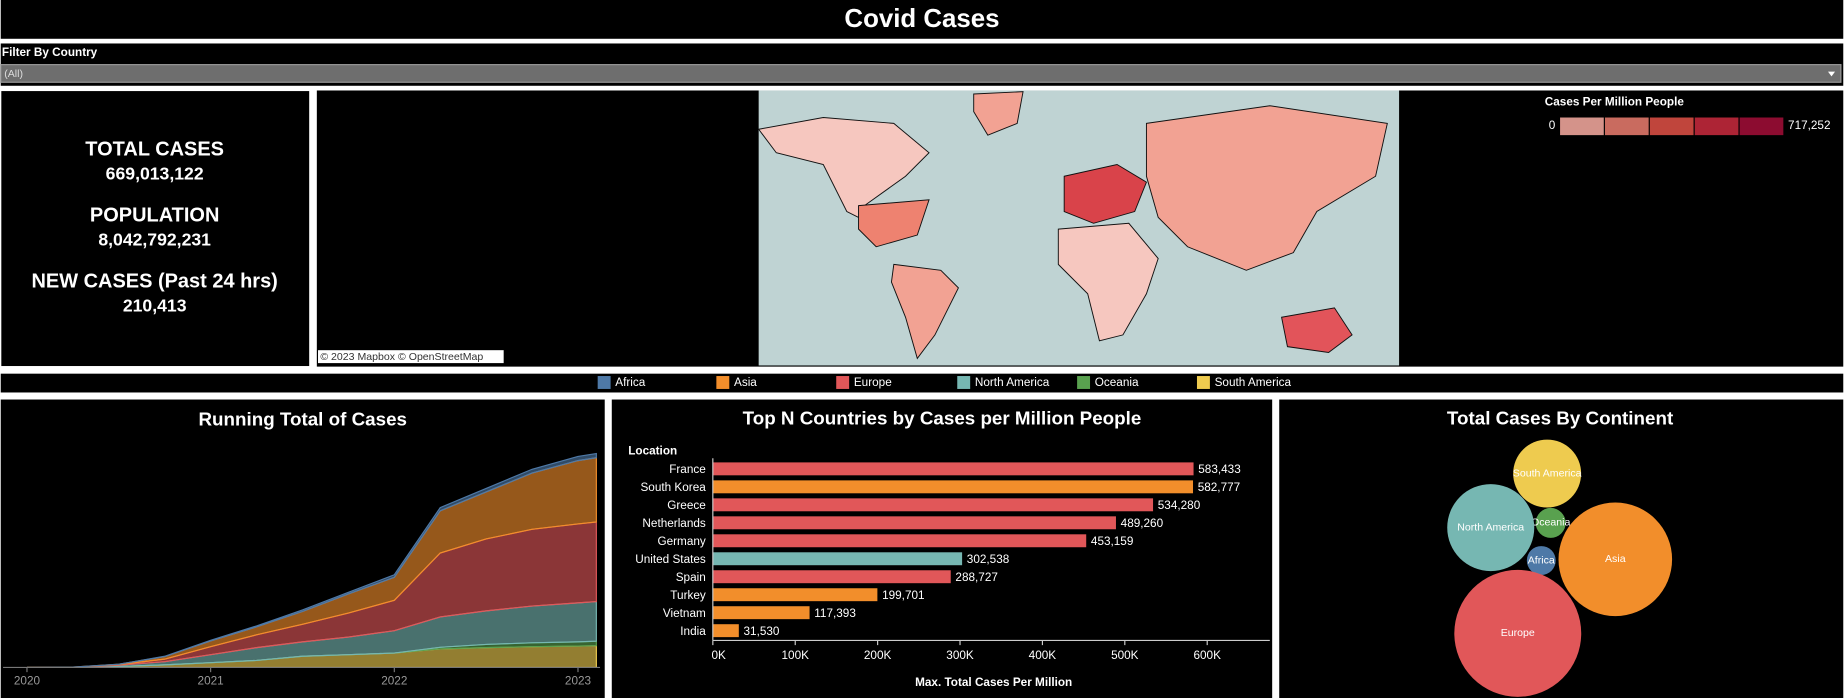  I want to click on value-label: 302,538, so click(988, 559).